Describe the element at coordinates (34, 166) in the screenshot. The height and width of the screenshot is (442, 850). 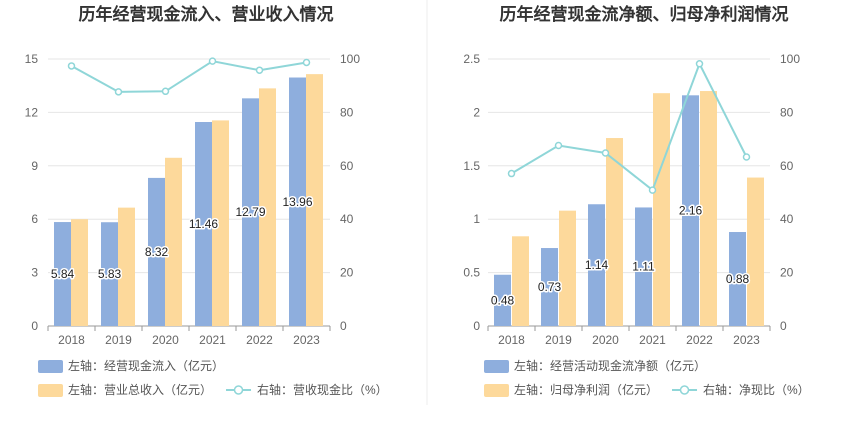
I see `left-axis-tick: 9` at that location.